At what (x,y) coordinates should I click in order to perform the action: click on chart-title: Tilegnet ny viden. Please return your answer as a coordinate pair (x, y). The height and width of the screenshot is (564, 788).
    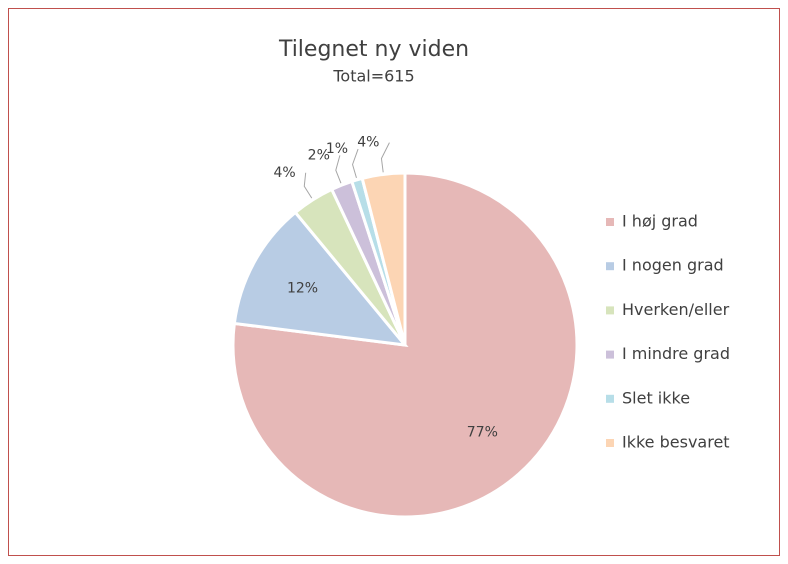
    Looking at the image, I should click on (373, 49).